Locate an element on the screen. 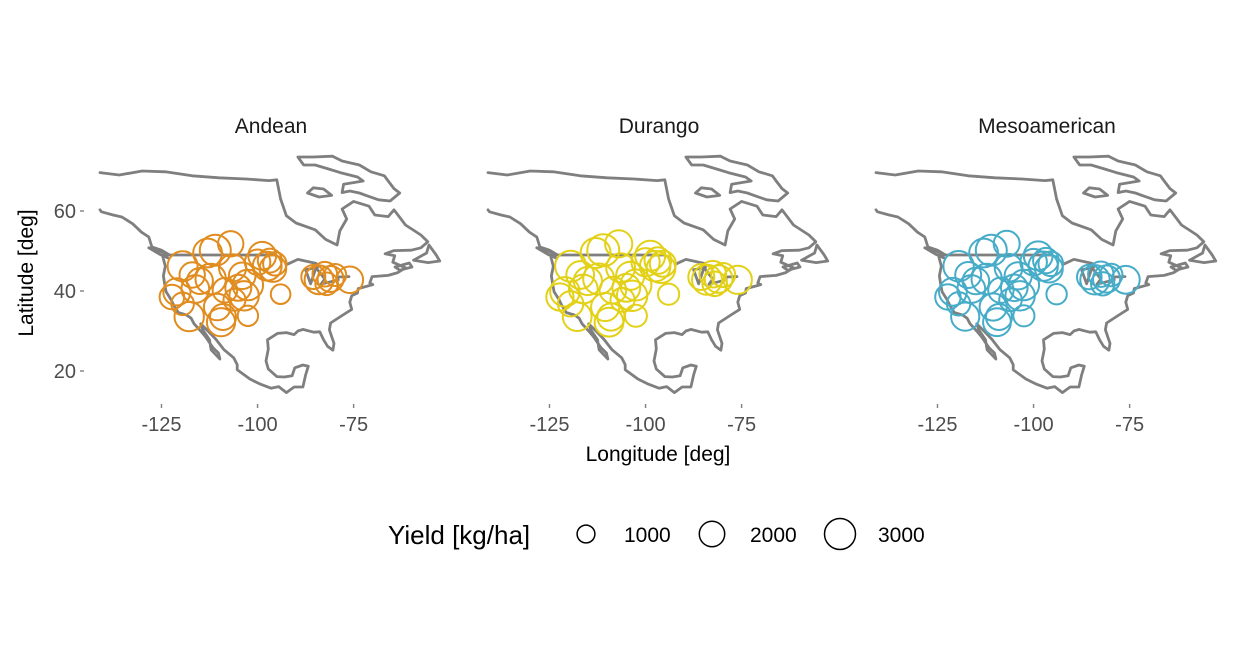 The width and height of the screenshot is (1248, 672). size-legend-label: 3000 is located at coordinates (901, 535).